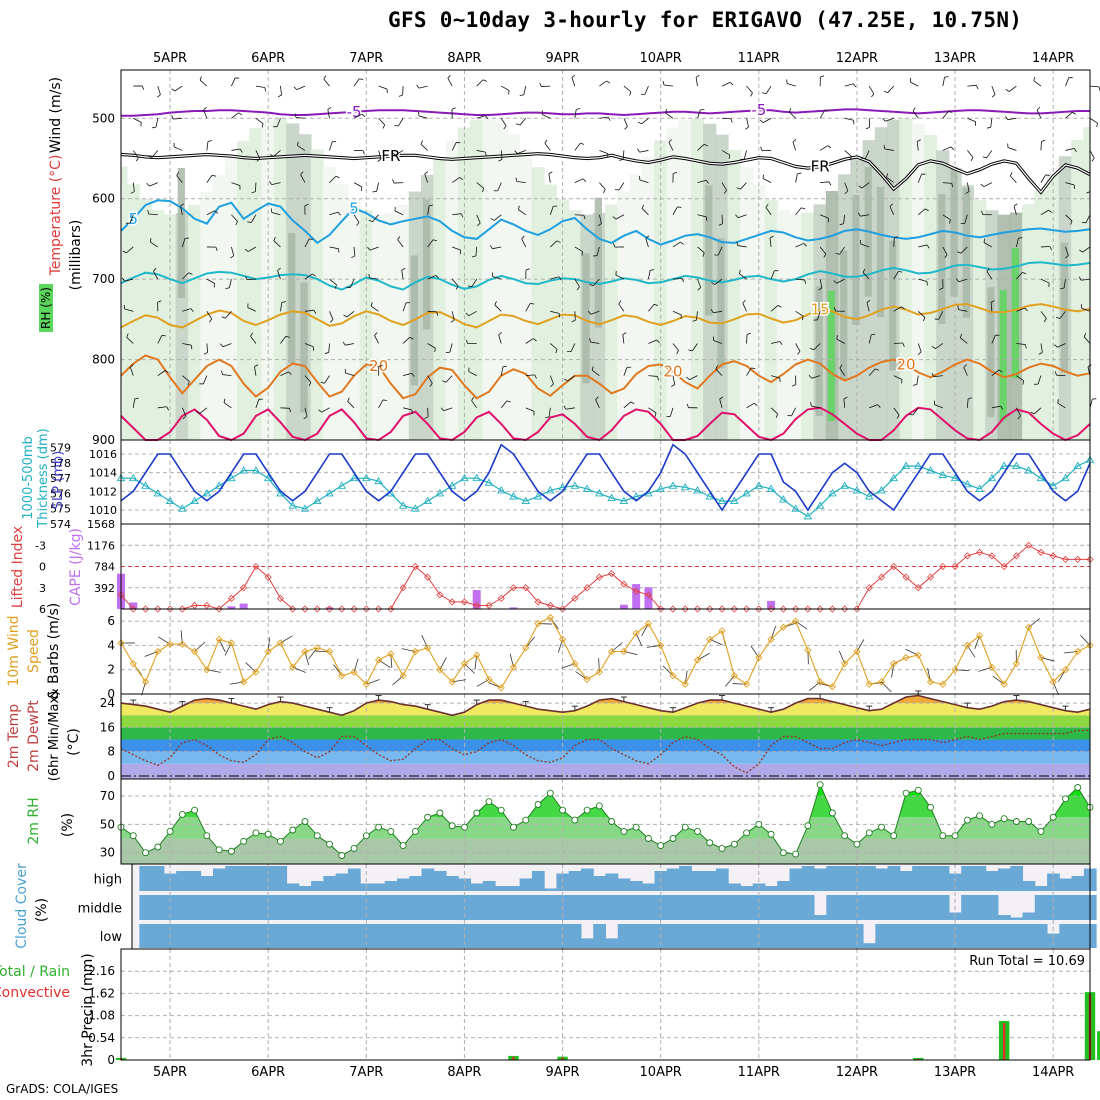  What do you see at coordinates (107, 853) in the screenshot?
I see `y-tick-label: 30` at bounding box center [107, 853].